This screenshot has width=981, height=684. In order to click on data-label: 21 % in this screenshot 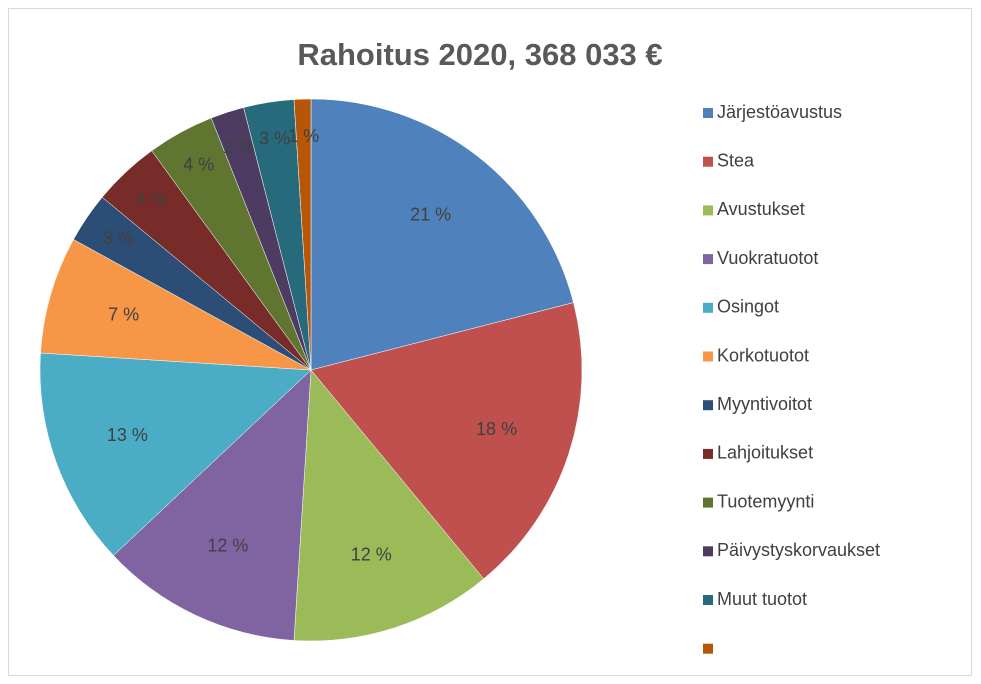, I will do `click(430, 215)`.